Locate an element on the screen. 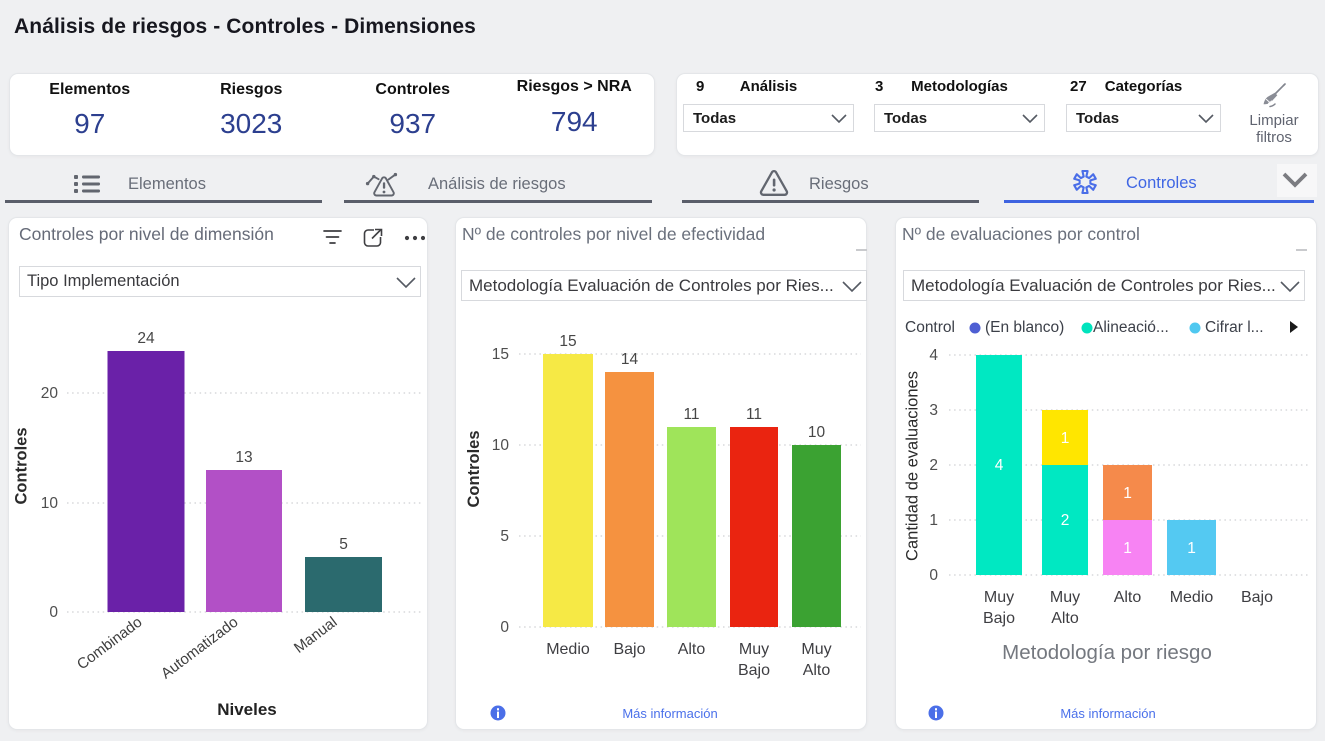 This screenshot has width=1325, height=741. svg-text: Metodología por riesgo is located at coordinates (1107, 652).